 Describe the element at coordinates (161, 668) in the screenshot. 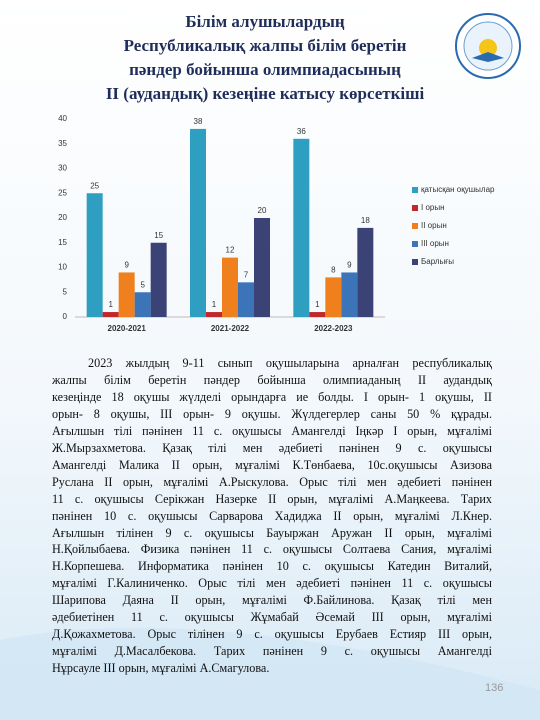

I see `text-line: Нұрсауле ІІІ орын, мұғалімі А.Смагулова.` at that location.